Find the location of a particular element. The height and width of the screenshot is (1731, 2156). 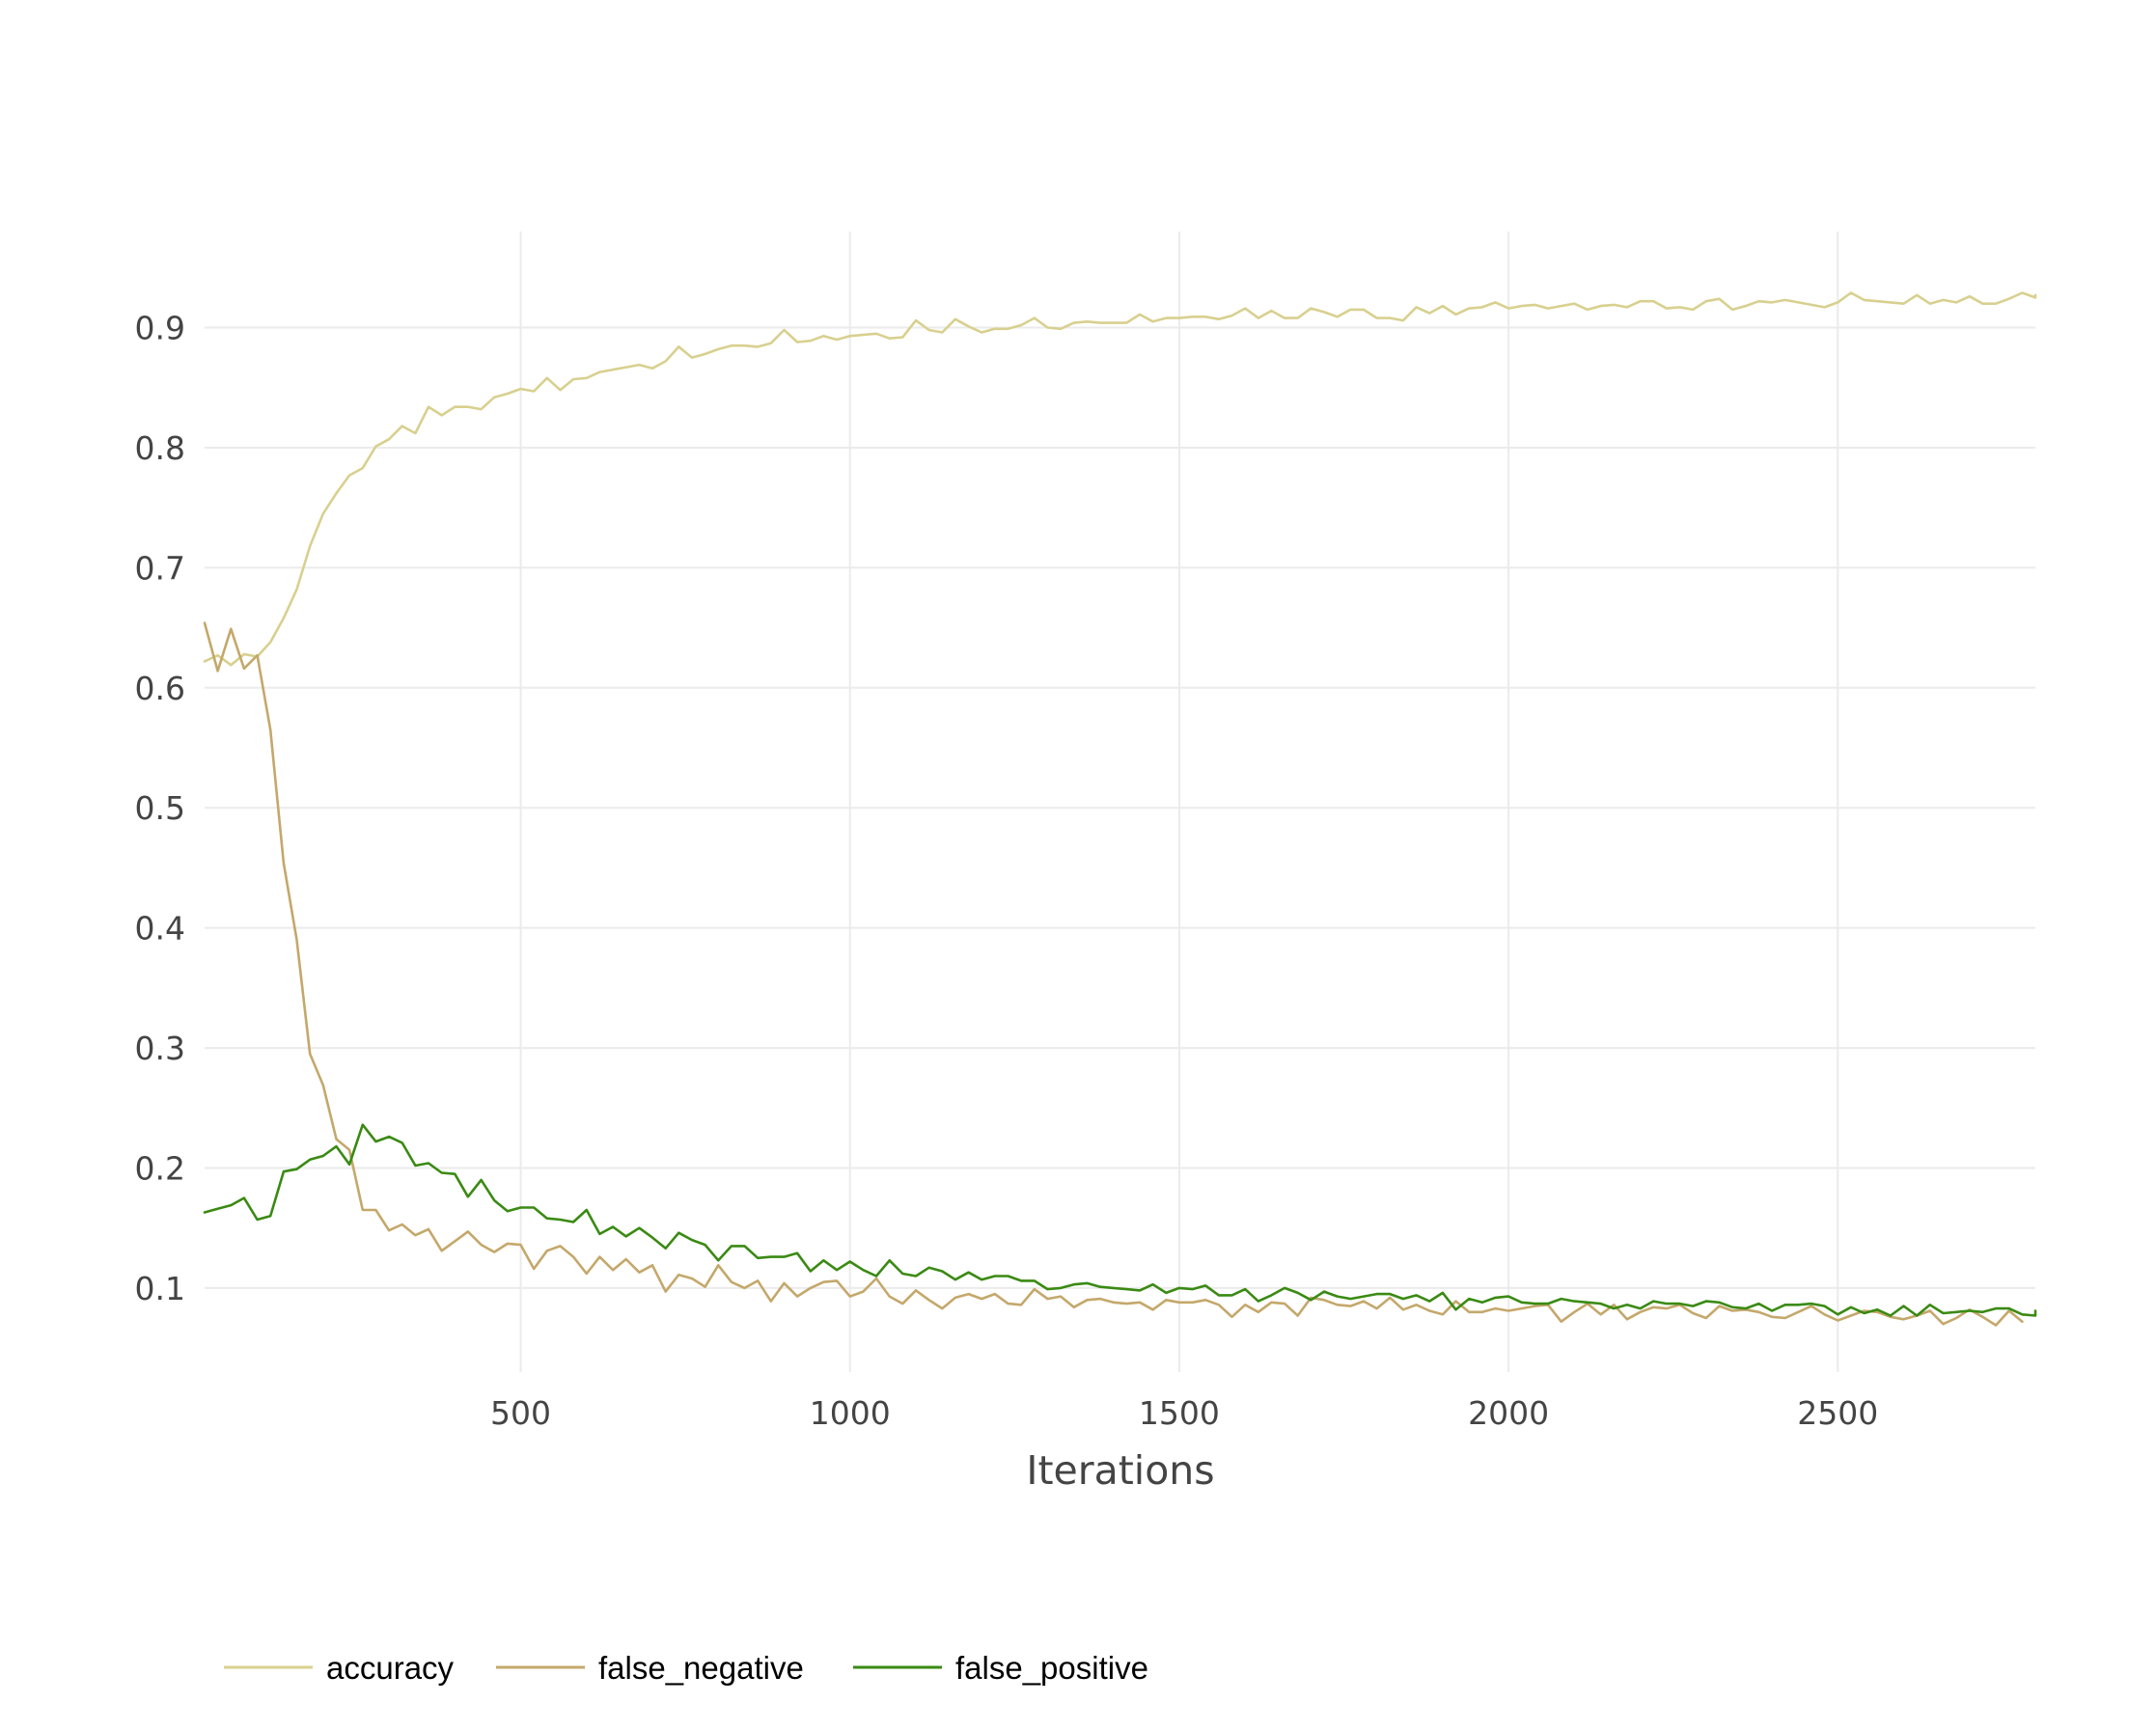

x-axis-title: Iterations is located at coordinates (1120, 1470).